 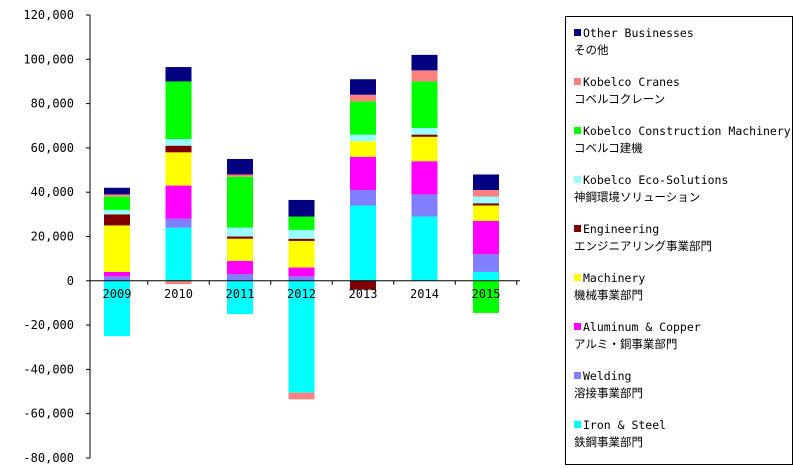 What do you see at coordinates (52, 192) in the screenshot?
I see `y-tick-label: 40,000` at bounding box center [52, 192].